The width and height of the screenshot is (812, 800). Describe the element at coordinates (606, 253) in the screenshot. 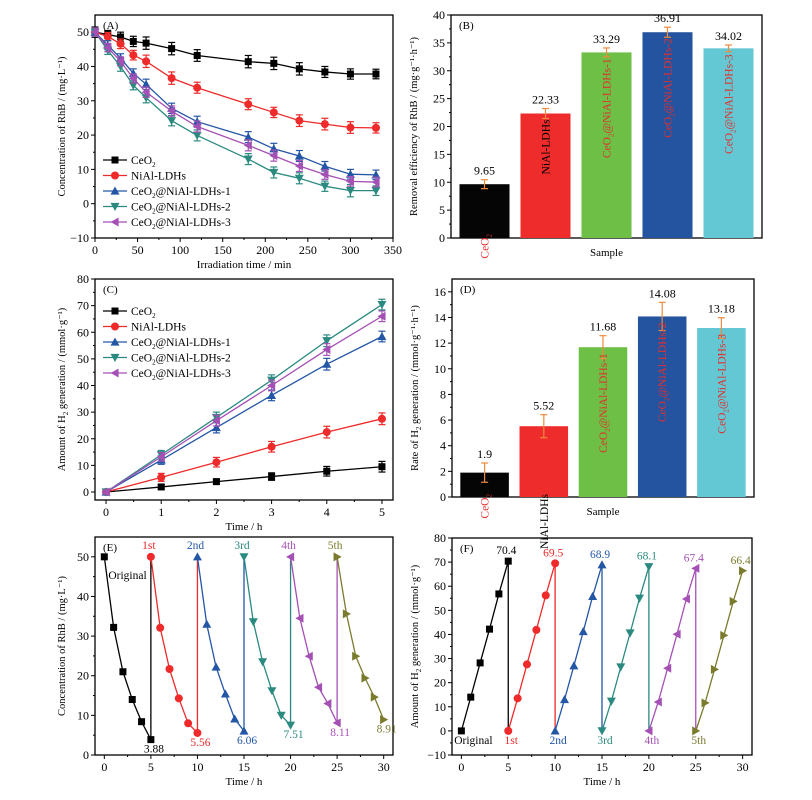

I see `x-axis-label: Sample` at that location.